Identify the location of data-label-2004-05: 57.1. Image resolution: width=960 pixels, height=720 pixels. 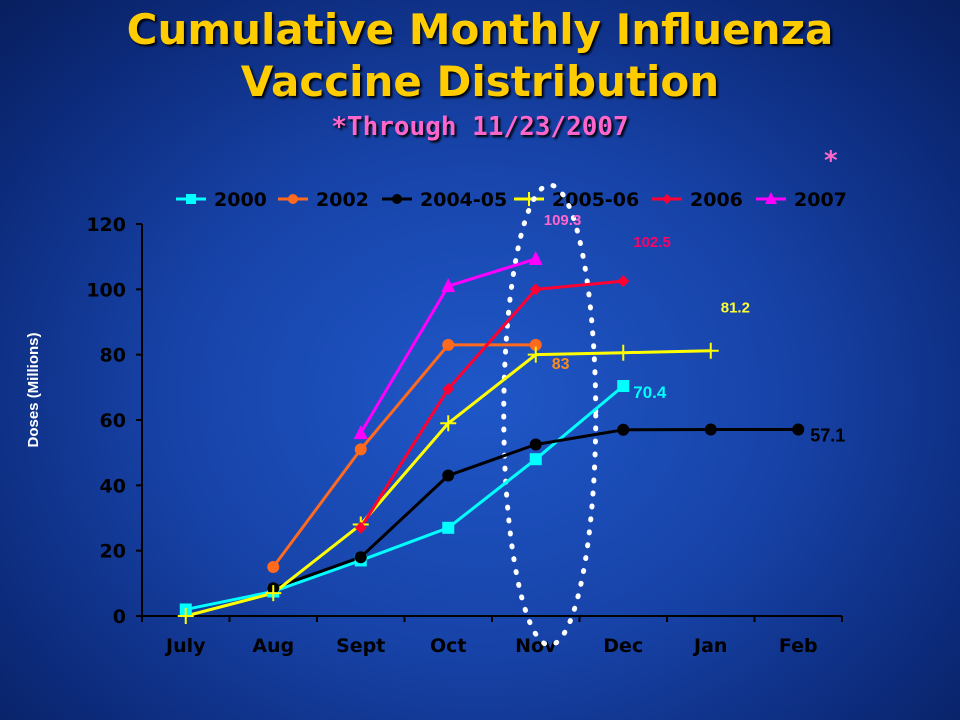
(827, 435).